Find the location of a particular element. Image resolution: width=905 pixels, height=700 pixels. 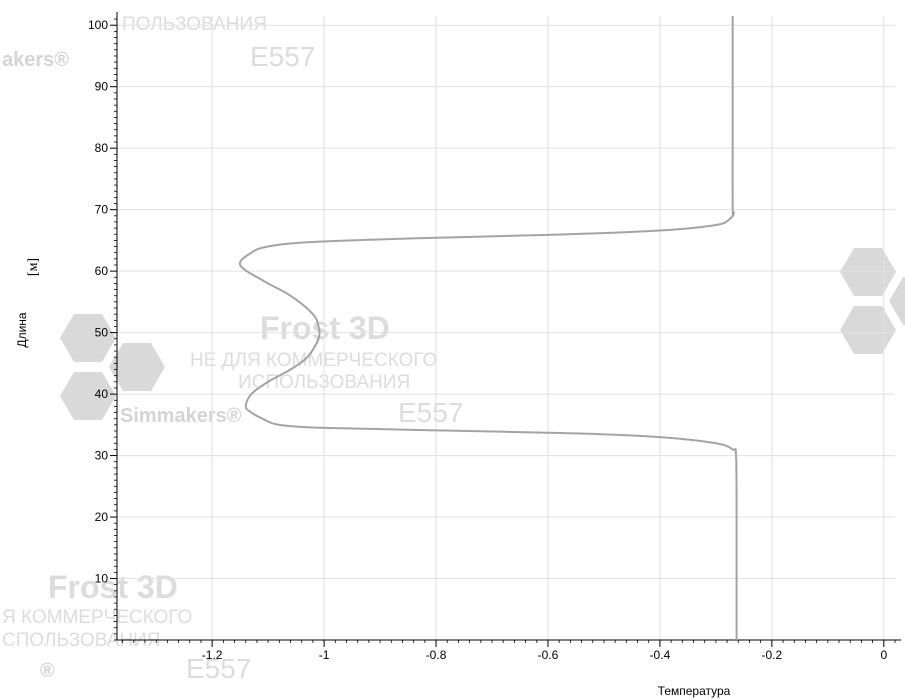

x-tick-label: -0.6 is located at coordinates (548, 655).